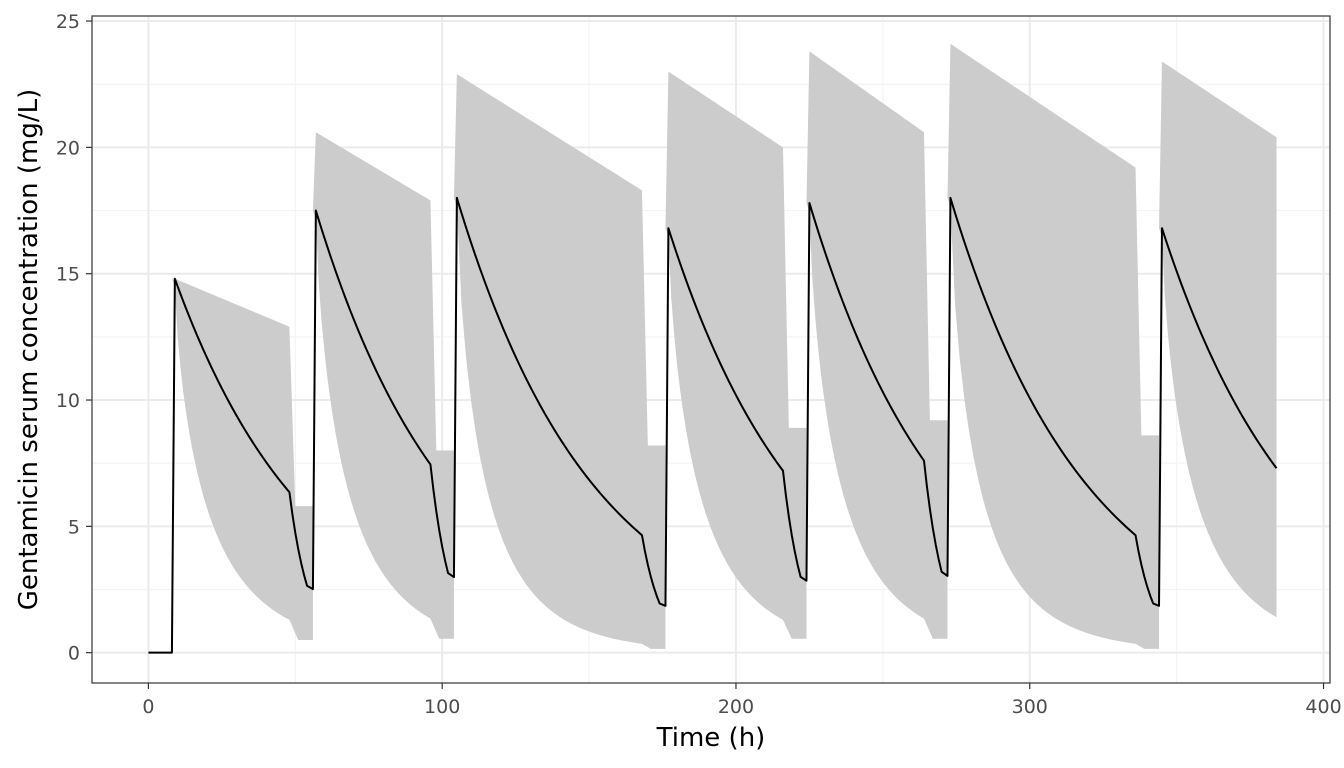  What do you see at coordinates (1030, 707) in the screenshot?
I see `x-tick-label: 300` at bounding box center [1030, 707].